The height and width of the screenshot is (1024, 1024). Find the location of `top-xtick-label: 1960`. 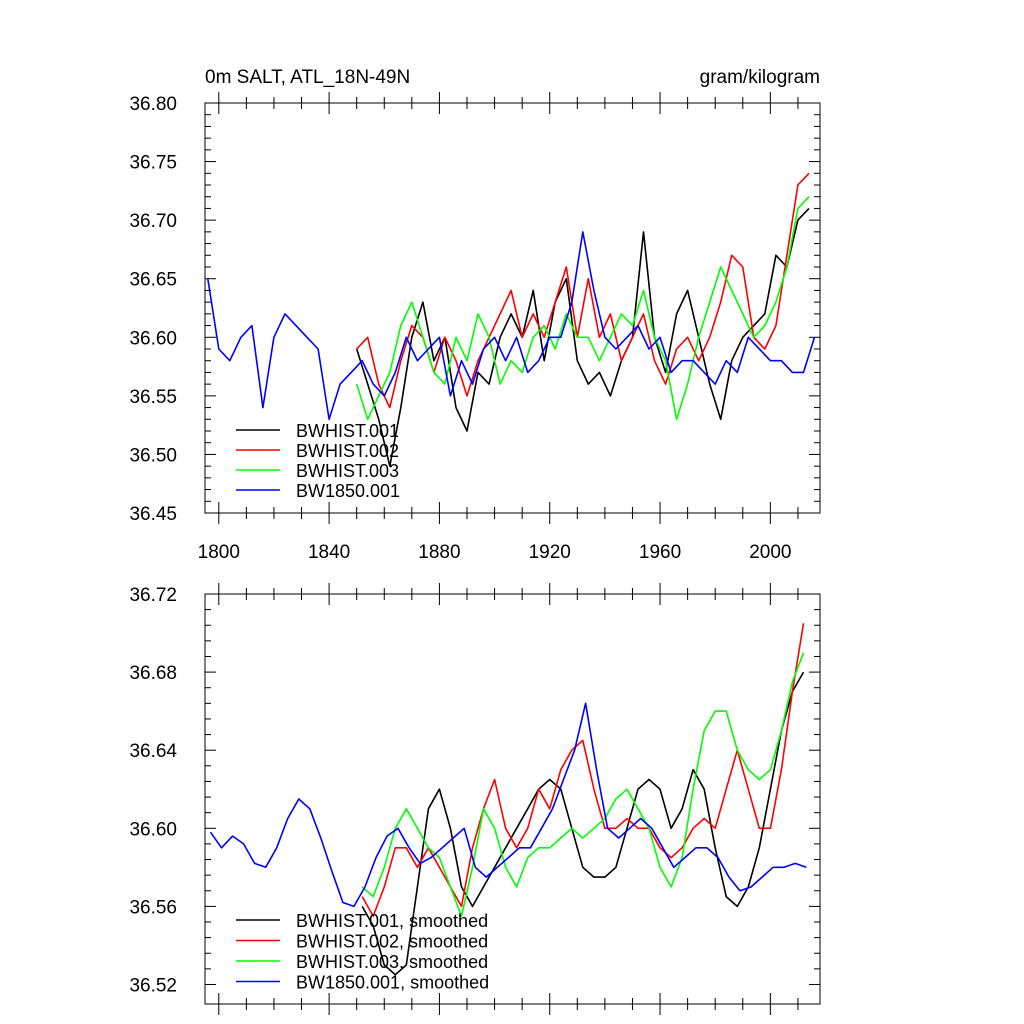

top-xtick-label: 1960 is located at coordinates (660, 552).